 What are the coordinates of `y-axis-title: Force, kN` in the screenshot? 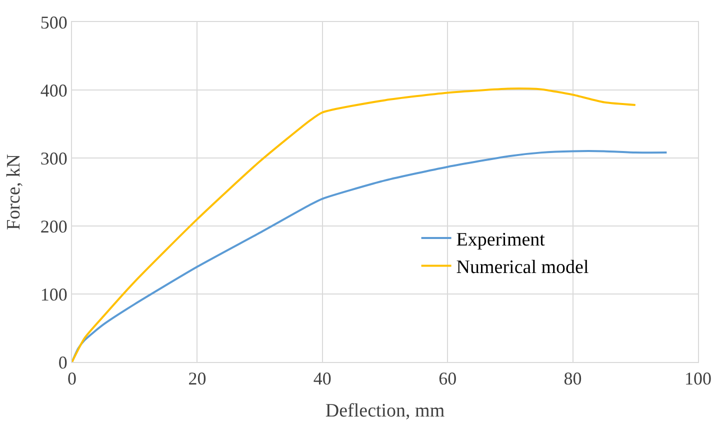 It's located at (13, 192).